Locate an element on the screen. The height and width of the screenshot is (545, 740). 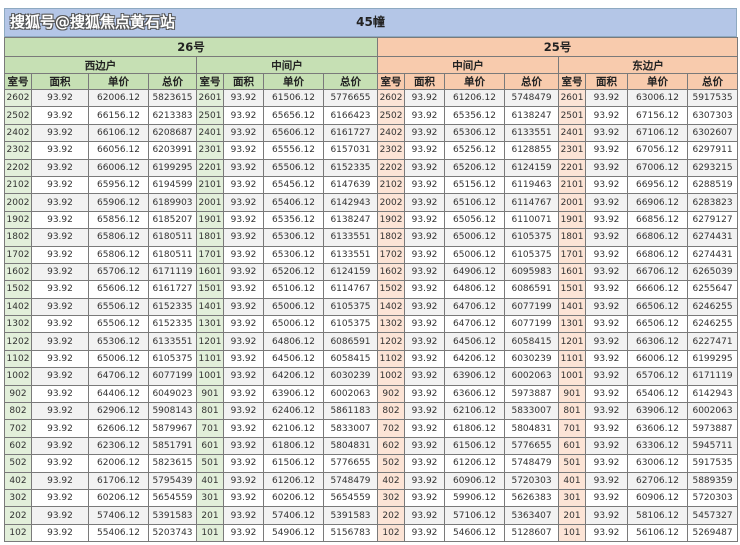
total-price-cell: 6288519 is located at coordinates (713, 185).